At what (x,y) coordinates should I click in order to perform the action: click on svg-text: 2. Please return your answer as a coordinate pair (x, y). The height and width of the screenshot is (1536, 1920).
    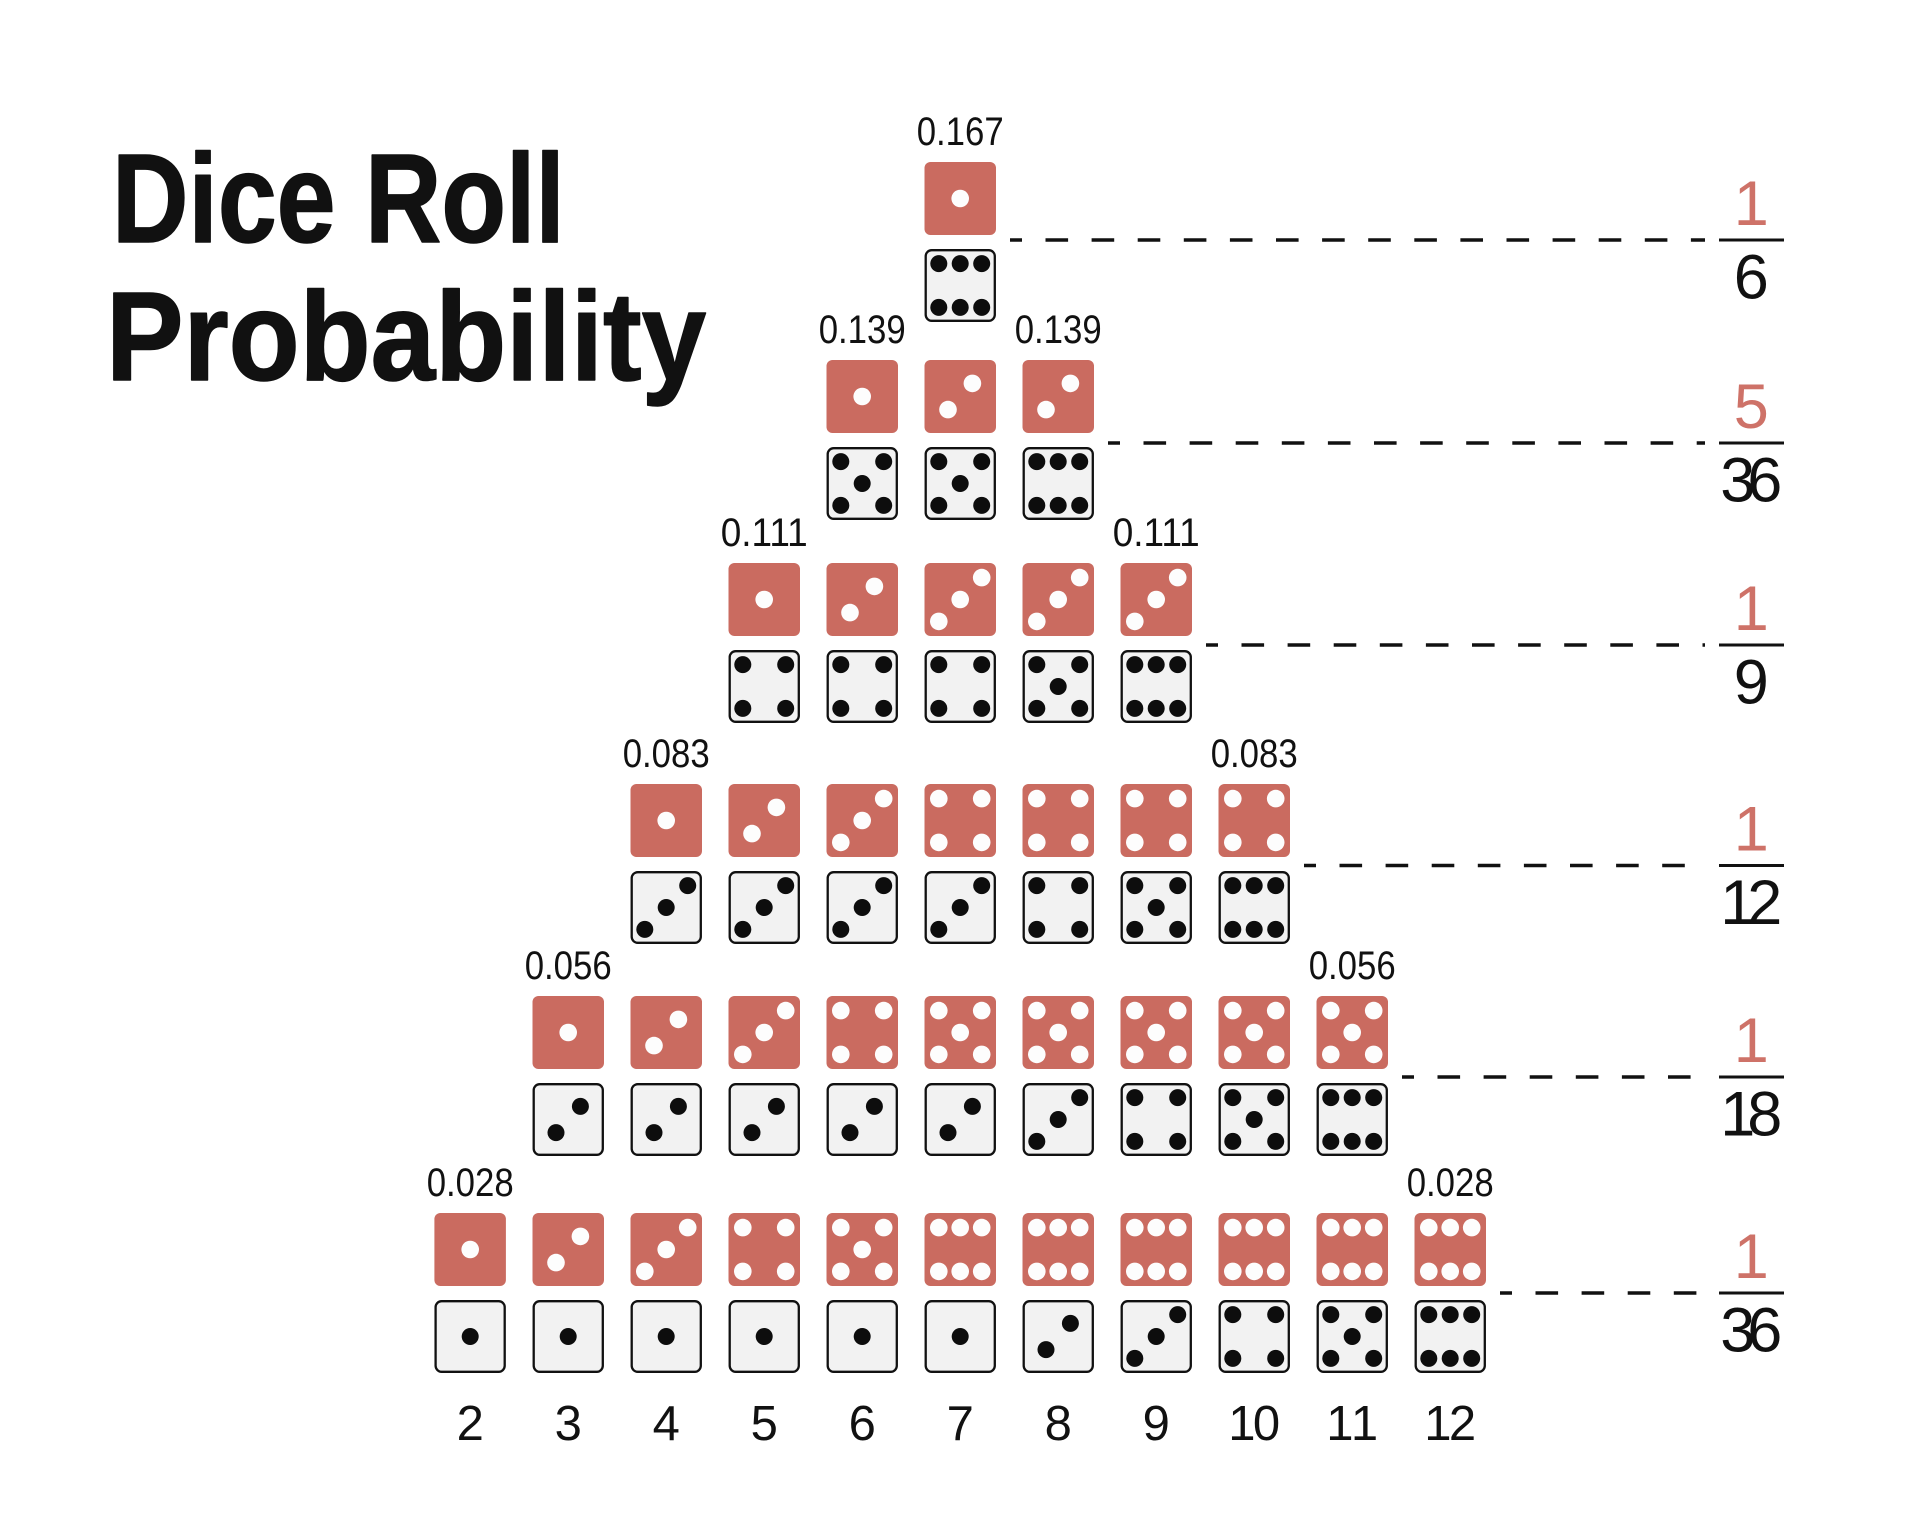
    Looking at the image, I should click on (470, 1424).